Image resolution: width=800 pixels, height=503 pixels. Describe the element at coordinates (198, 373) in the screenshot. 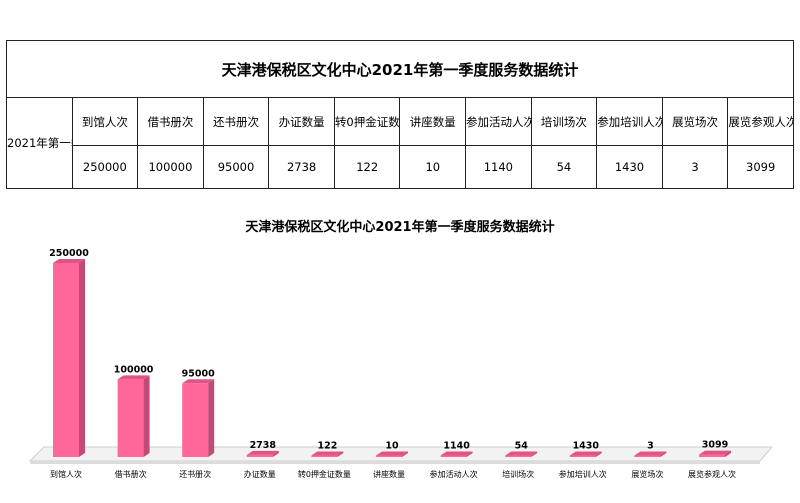

I see `data-label: 95000` at that location.